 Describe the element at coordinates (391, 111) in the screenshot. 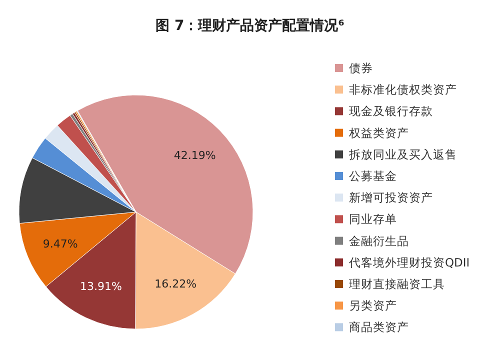

I see `legend-label: 现金及银行存款` at that location.